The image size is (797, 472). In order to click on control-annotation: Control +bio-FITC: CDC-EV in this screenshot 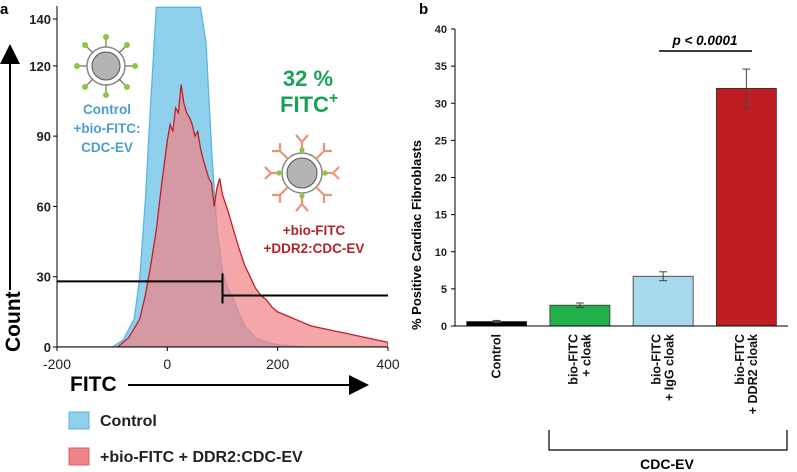, I will do `click(106, 128)`.